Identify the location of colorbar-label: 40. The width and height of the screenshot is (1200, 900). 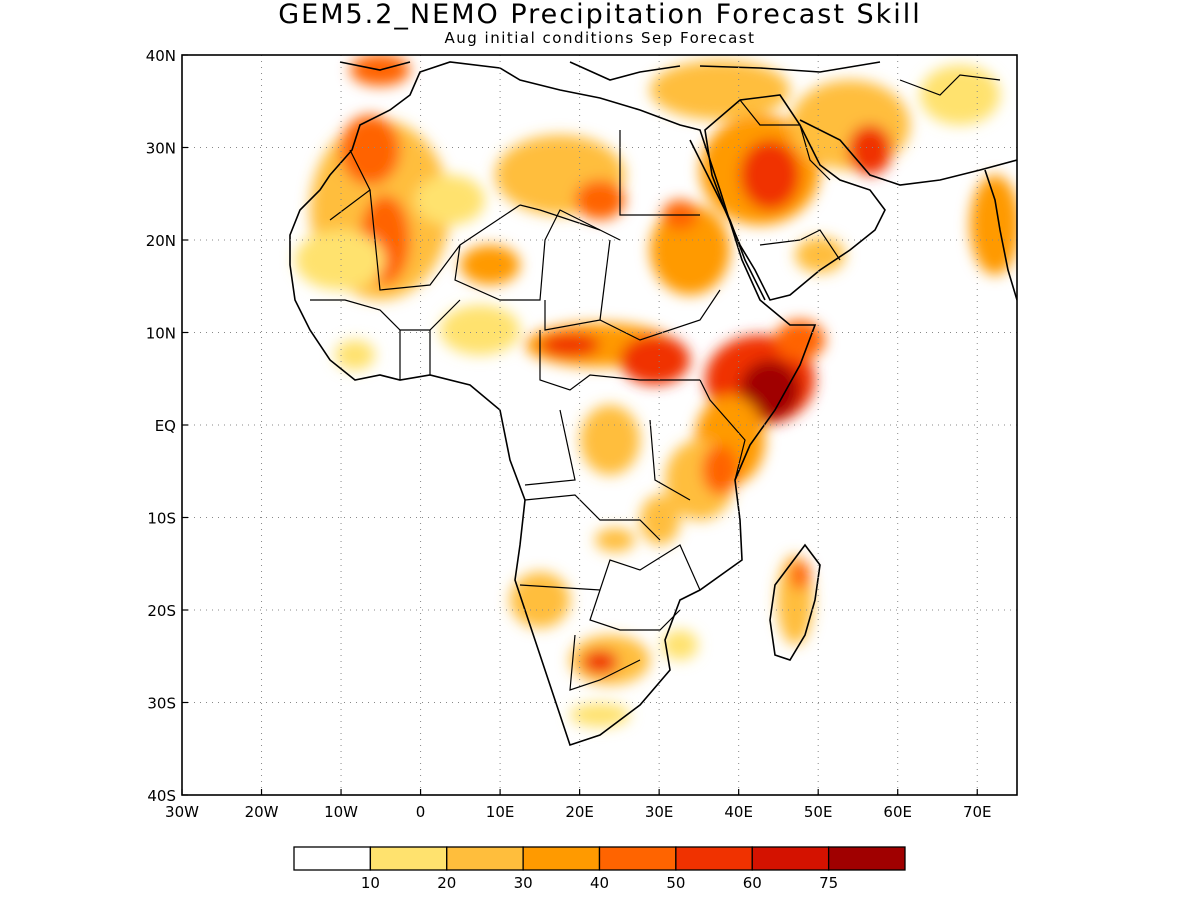
(599, 883).